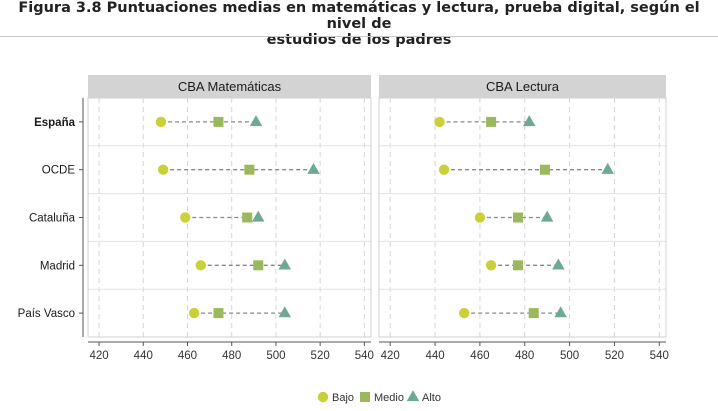 The image size is (718, 411). Describe the element at coordinates (434, 356) in the screenshot. I see `x-tick-label-lectura-440: 440` at that location.